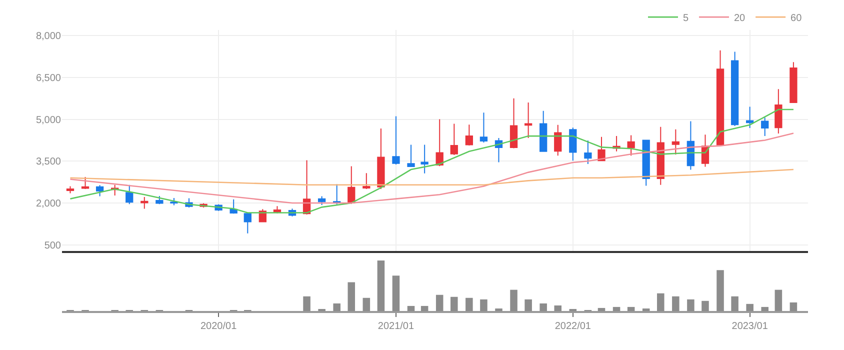 Image resolution: width=844 pixels, height=350 pixels. I want to click on legend-label: 60, so click(796, 18).